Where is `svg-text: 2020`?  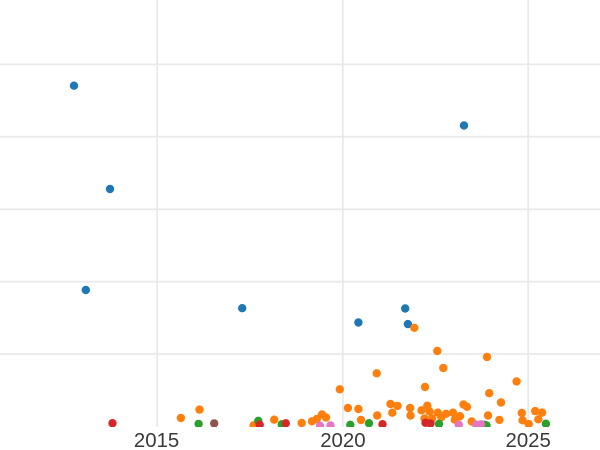
svg-text: 2020 is located at coordinates (342, 440).